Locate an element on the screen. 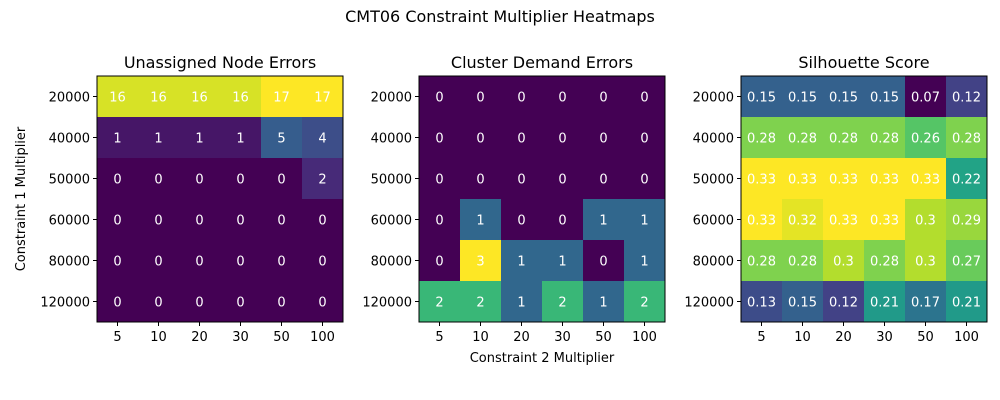  cell-value-label: 0.17 is located at coordinates (925, 303).